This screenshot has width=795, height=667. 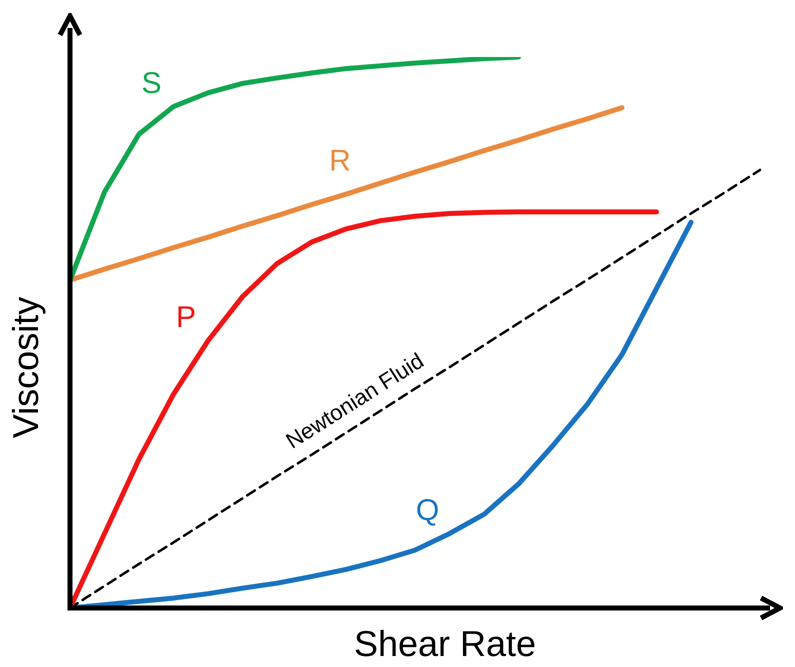 What do you see at coordinates (340, 161) in the screenshot?
I see `series-label: R` at bounding box center [340, 161].